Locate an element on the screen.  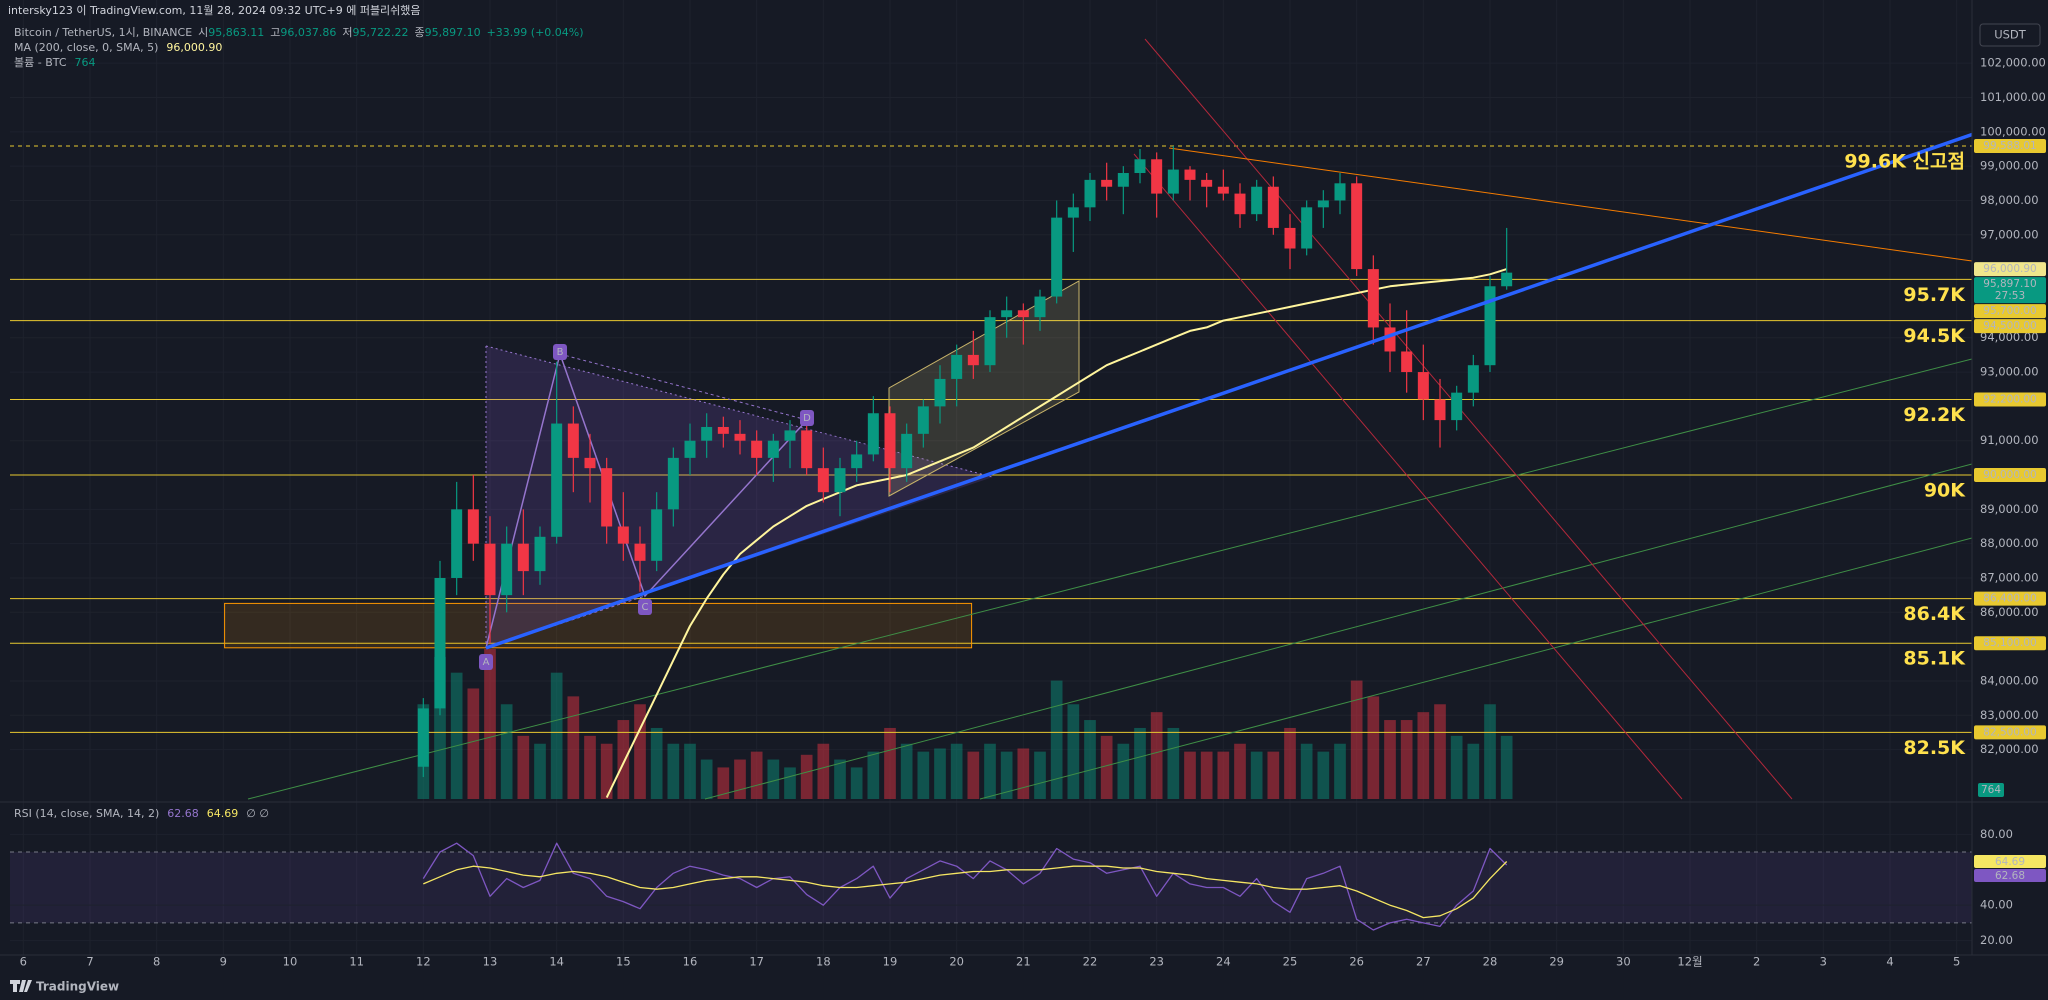
currency-box is located at coordinates (2010, 35).